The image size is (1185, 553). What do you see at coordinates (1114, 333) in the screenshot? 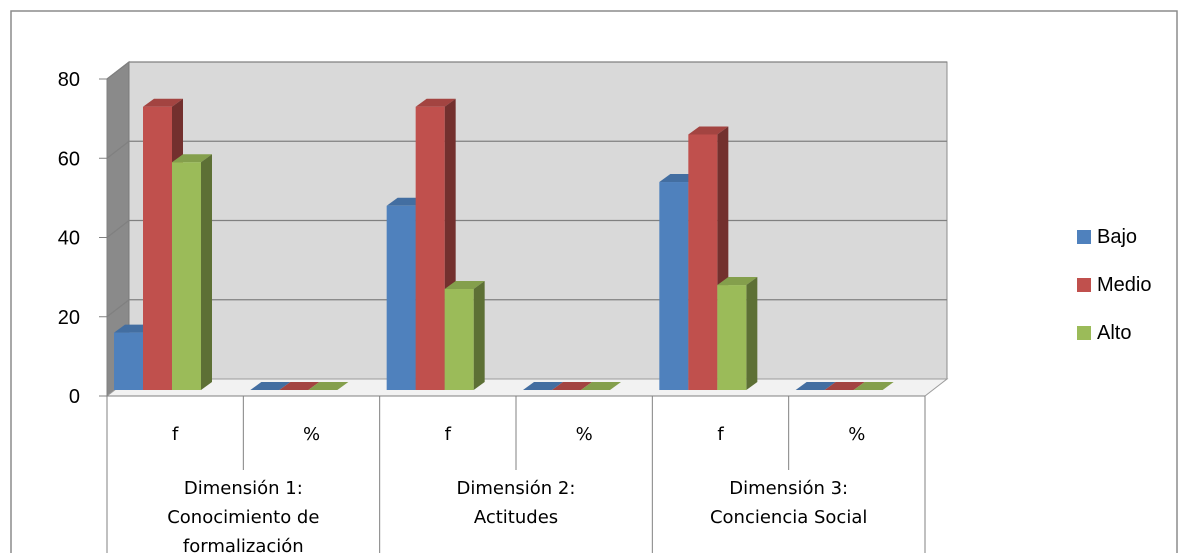
I see `legend-label: Alto` at bounding box center [1114, 333].